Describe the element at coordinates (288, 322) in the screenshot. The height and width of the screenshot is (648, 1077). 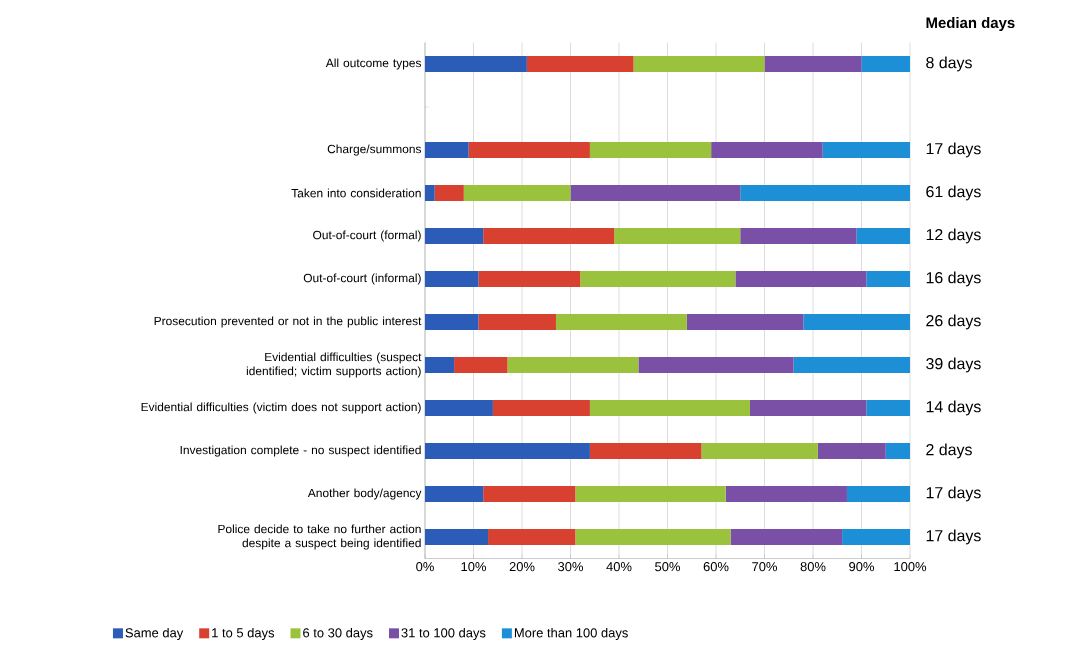
I see `y-tick-label: Prosecution prevented or not in the public interest` at that location.